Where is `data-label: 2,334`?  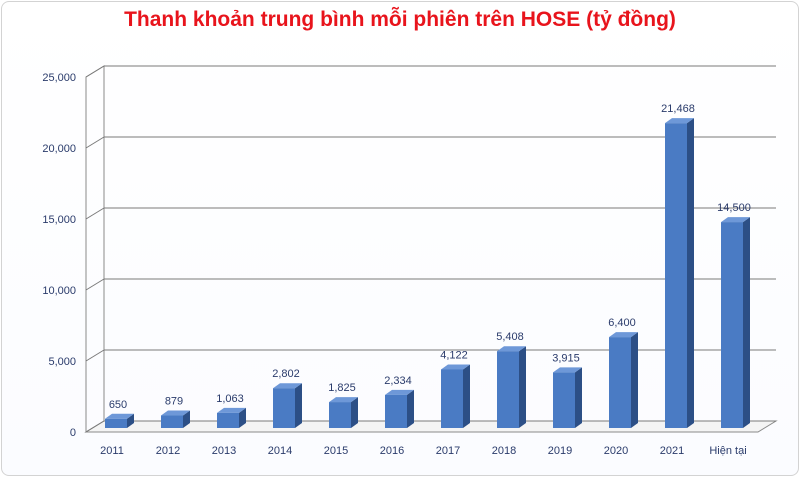 data-label: 2,334 is located at coordinates (398, 381).